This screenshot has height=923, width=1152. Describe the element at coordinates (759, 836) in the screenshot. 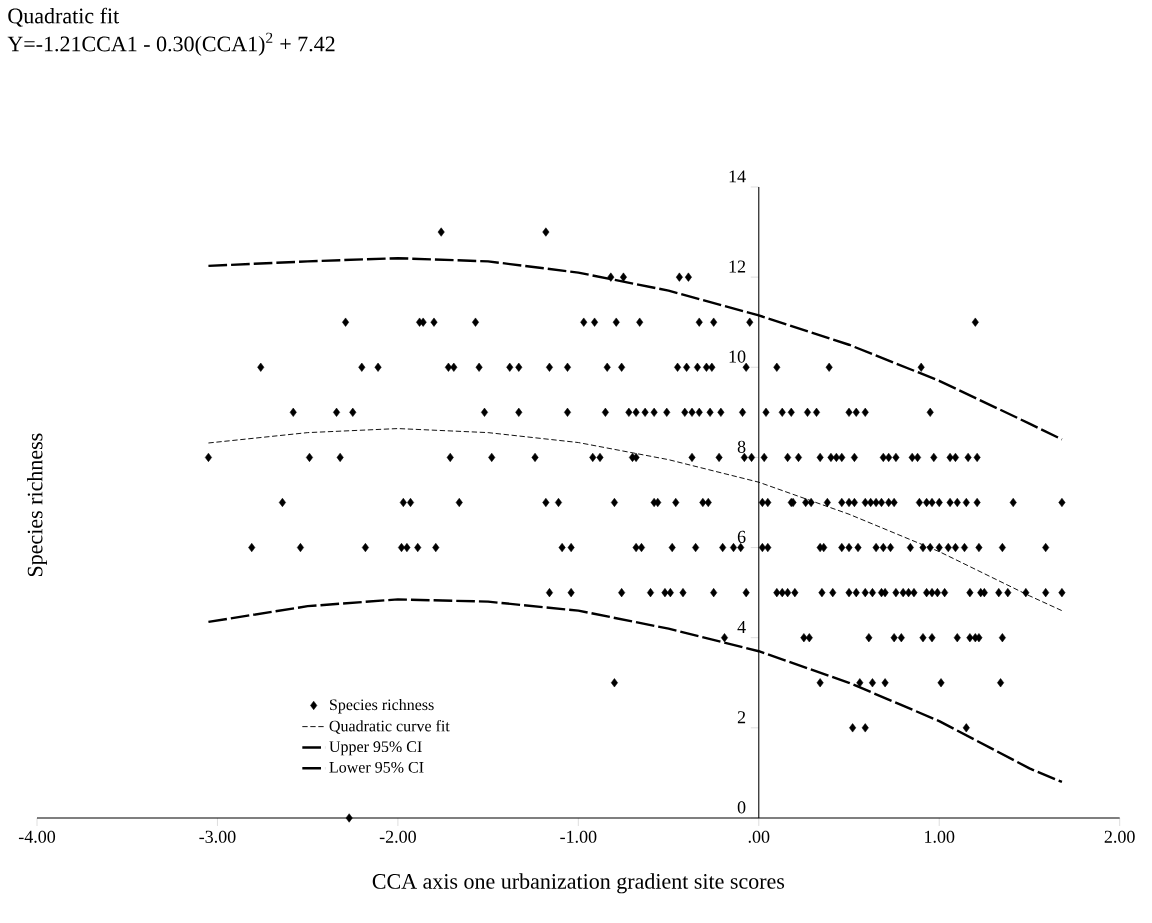

I see `x-tick-label: .00` at that location.